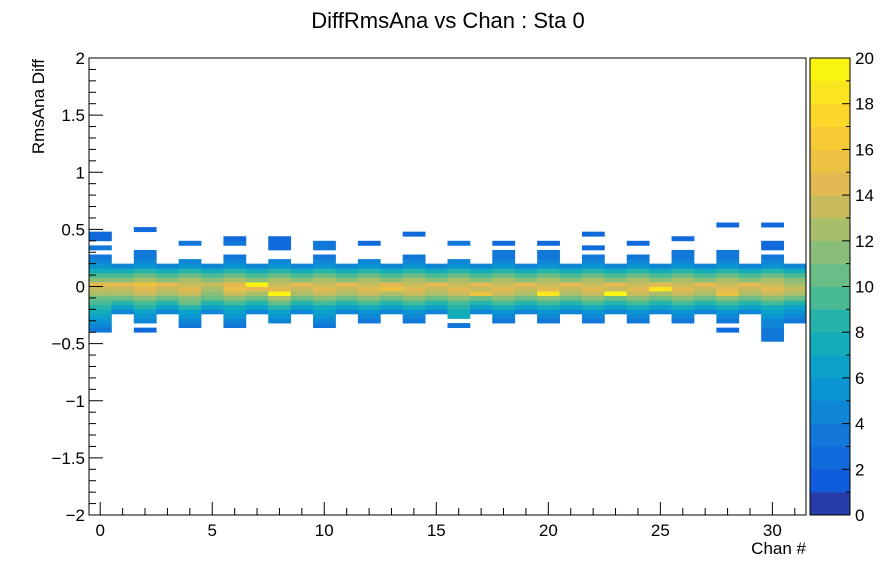 Image resolution: width=896 pixels, height=572 pixels. What do you see at coordinates (68, 344) in the screenshot?
I see `y-tick-label: −0.5` at bounding box center [68, 344].